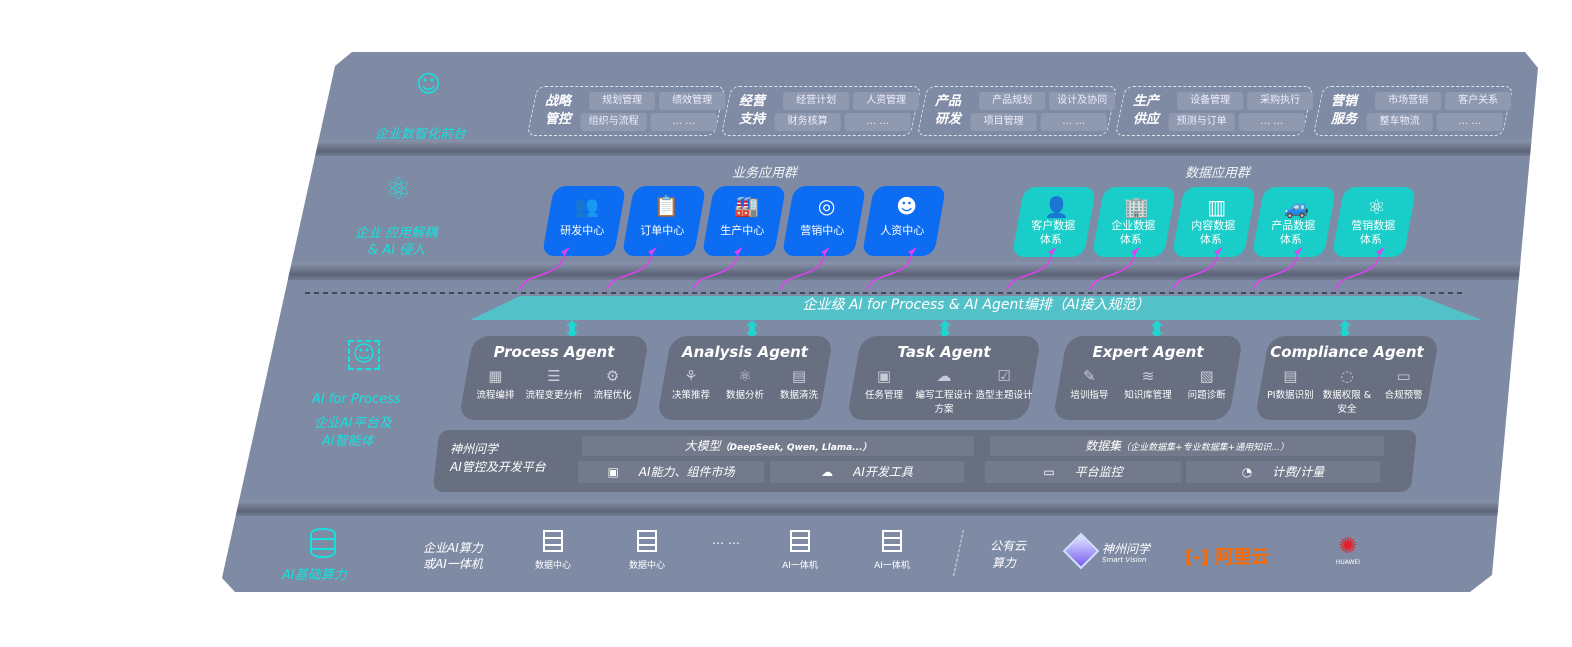 The height and width of the screenshot is (647, 1572). Describe the element at coordinates (612, 376) in the screenshot. I see `capability-icon: ⚙` at that location.